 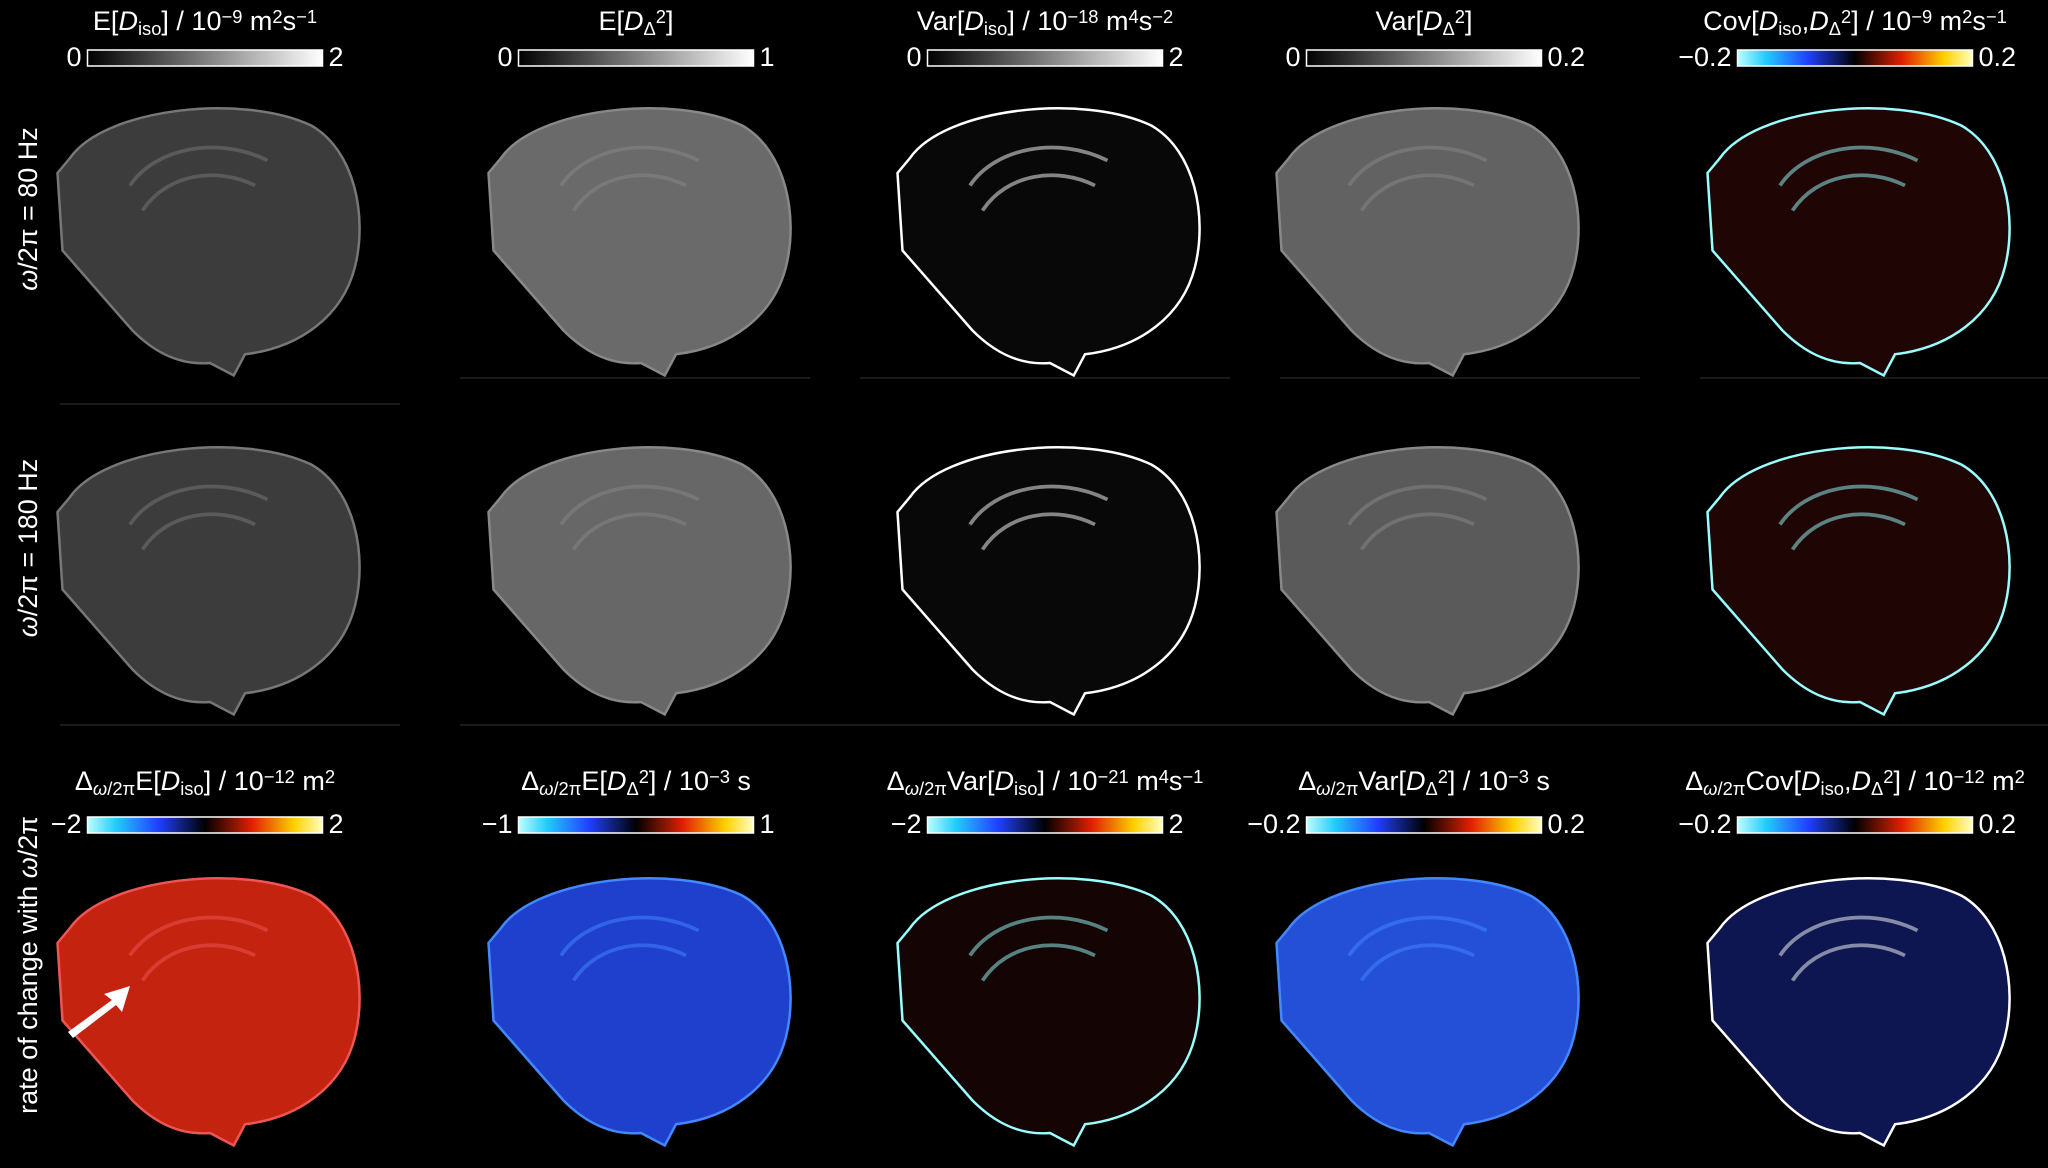 I want to click on panel-title: E[DΔ2], so click(x=635, y=22).